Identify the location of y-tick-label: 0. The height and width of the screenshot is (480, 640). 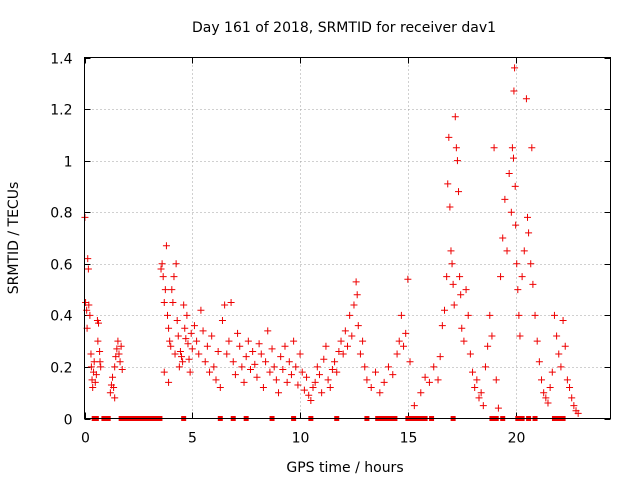
(68, 421).